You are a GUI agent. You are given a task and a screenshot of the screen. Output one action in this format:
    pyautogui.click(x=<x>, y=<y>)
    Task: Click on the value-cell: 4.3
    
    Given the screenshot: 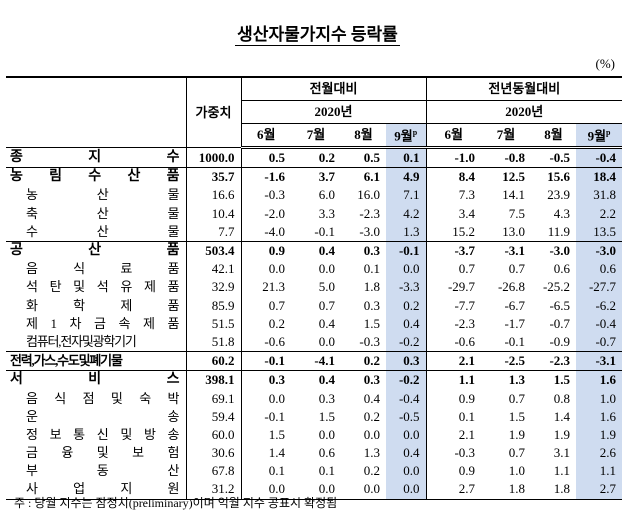 What is the action you would take?
    pyautogui.click(x=562, y=213)
    